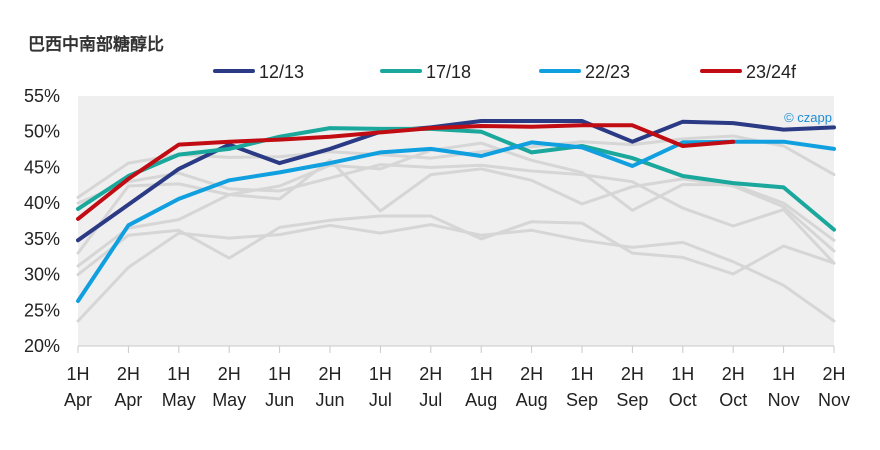 The image size is (880, 450). I want to click on y-tick-label: 20%, so click(42, 346).